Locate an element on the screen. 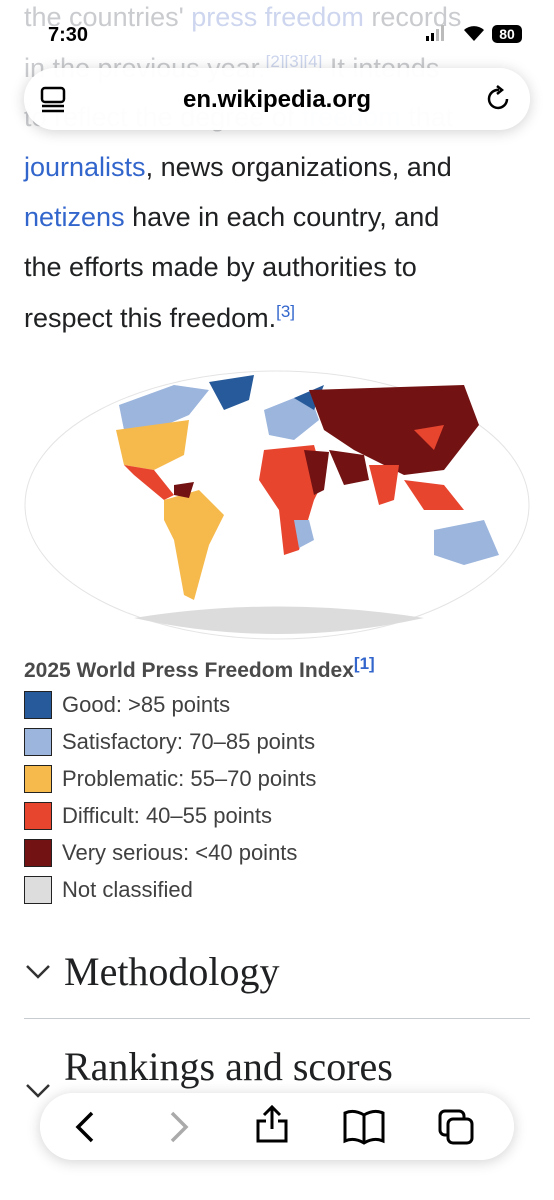  legend-label: Very serious: <40 points is located at coordinates (180, 852).